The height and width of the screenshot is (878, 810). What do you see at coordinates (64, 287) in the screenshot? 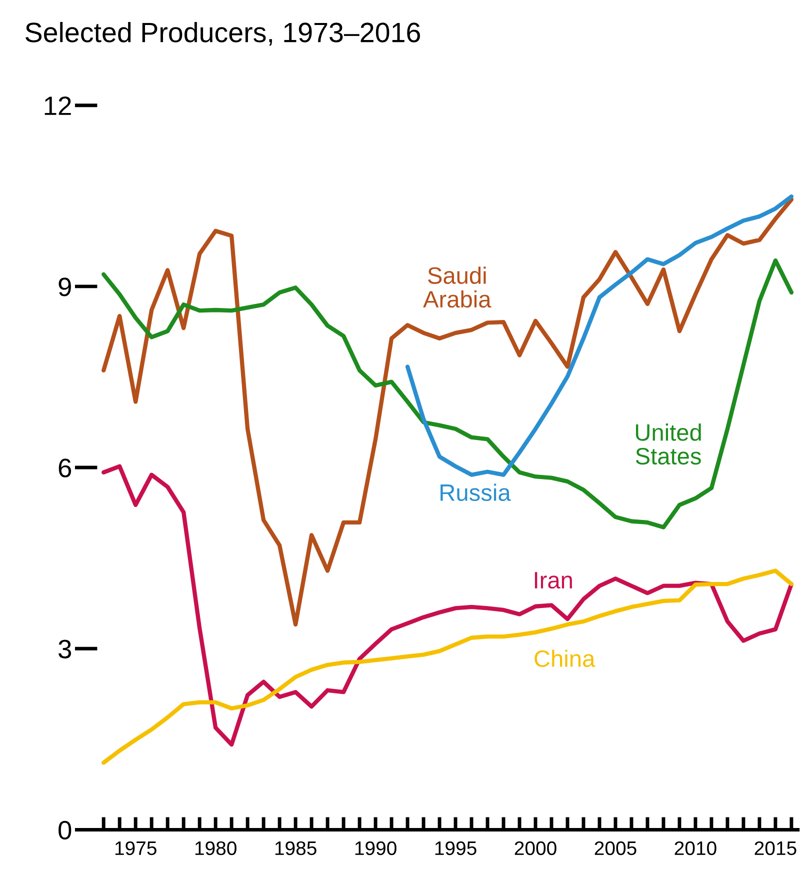
I see `y-tick-label: 9` at bounding box center [64, 287].